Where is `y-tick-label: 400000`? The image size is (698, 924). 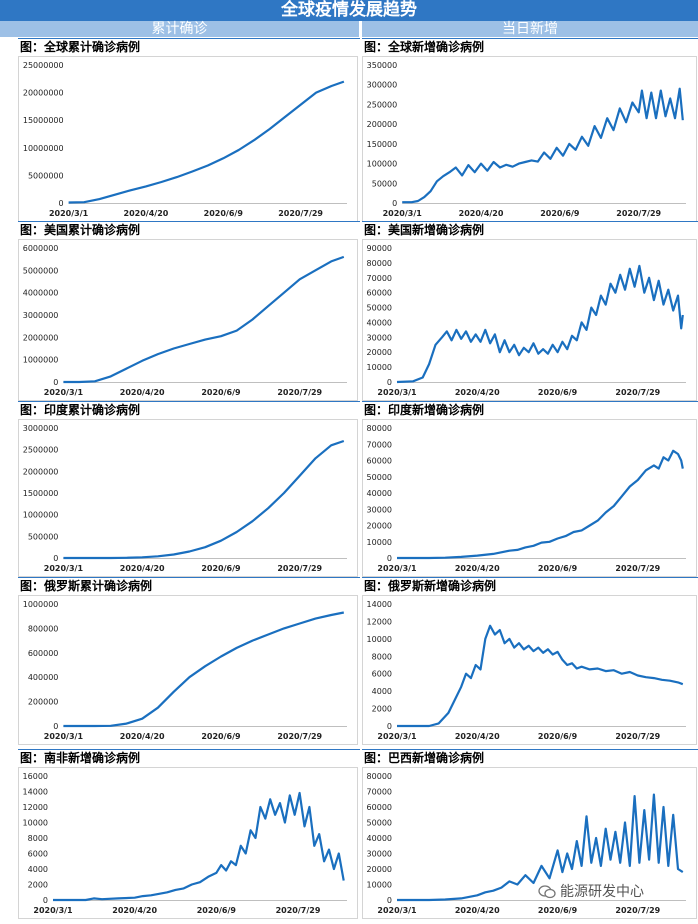
y-tick-label: 400000 is located at coordinates (43, 677).